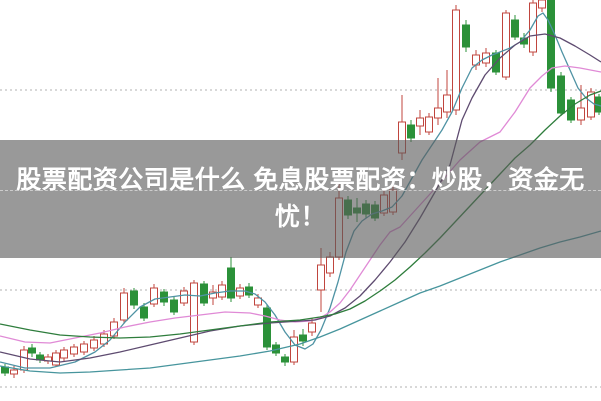 The image size is (601, 401). What do you see at coordinates (300, 217) in the screenshot?
I see `headline-line-2: 忧！` at bounding box center [300, 217].